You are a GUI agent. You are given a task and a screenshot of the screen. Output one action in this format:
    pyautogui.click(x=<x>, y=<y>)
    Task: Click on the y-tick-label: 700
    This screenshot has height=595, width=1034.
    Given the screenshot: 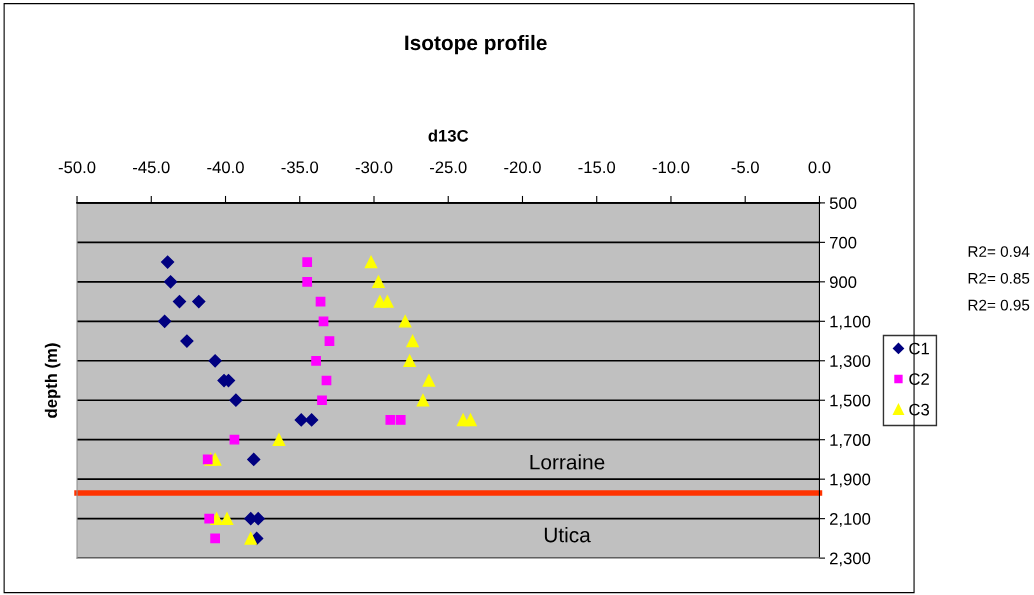 What is the action you would take?
    pyautogui.click(x=843, y=242)
    